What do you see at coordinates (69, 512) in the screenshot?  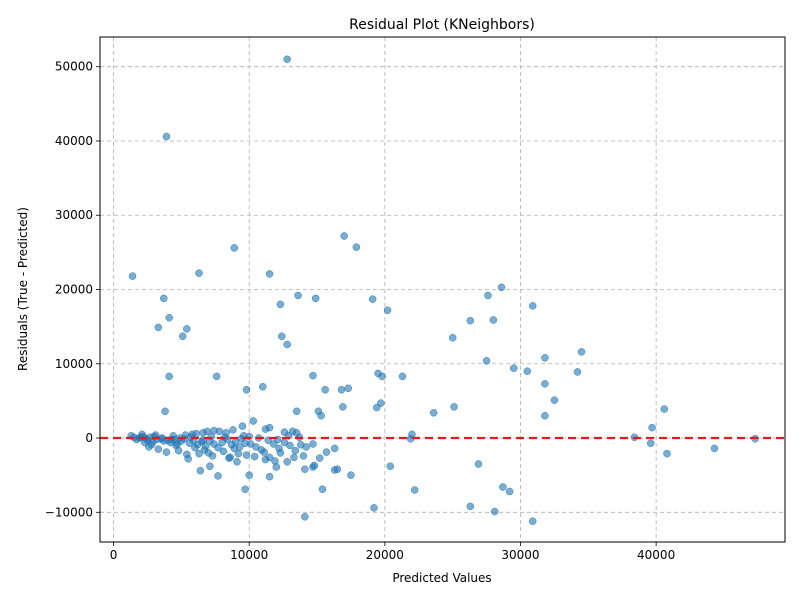 I see `y-tick-label: −10000` at bounding box center [69, 512].